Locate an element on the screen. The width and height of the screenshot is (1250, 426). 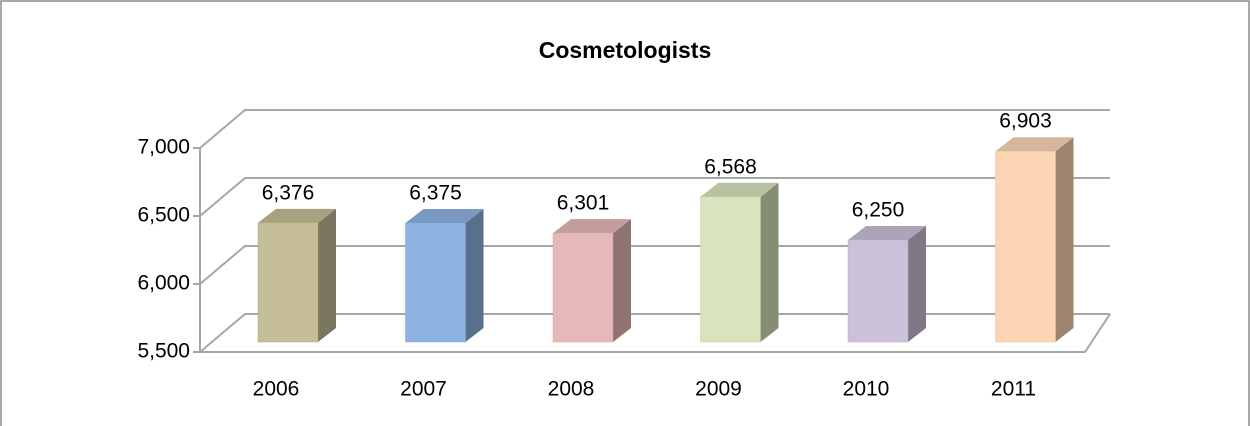
x-tick-label: 2006 is located at coordinates (276, 389).